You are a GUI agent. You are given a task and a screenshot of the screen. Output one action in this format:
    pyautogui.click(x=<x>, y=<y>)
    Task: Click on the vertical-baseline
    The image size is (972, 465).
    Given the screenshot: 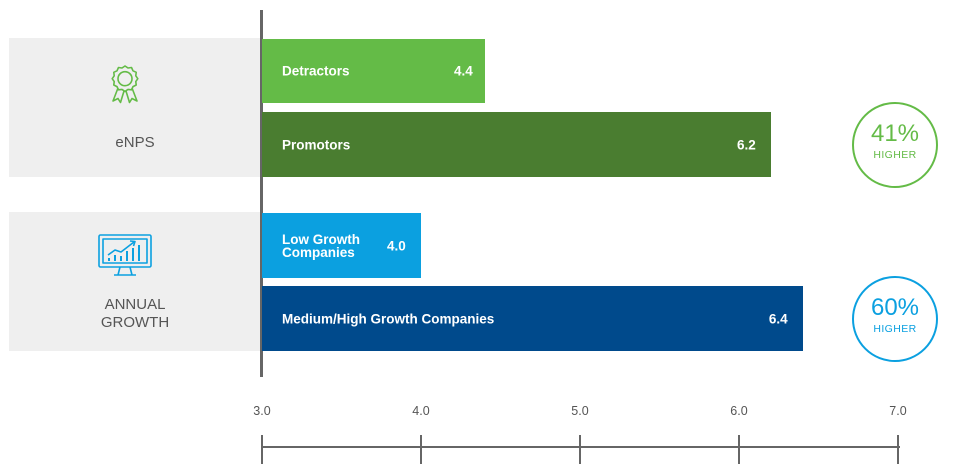 What is the action you would take?
    pyautogui.click(x=261, y=193)
    